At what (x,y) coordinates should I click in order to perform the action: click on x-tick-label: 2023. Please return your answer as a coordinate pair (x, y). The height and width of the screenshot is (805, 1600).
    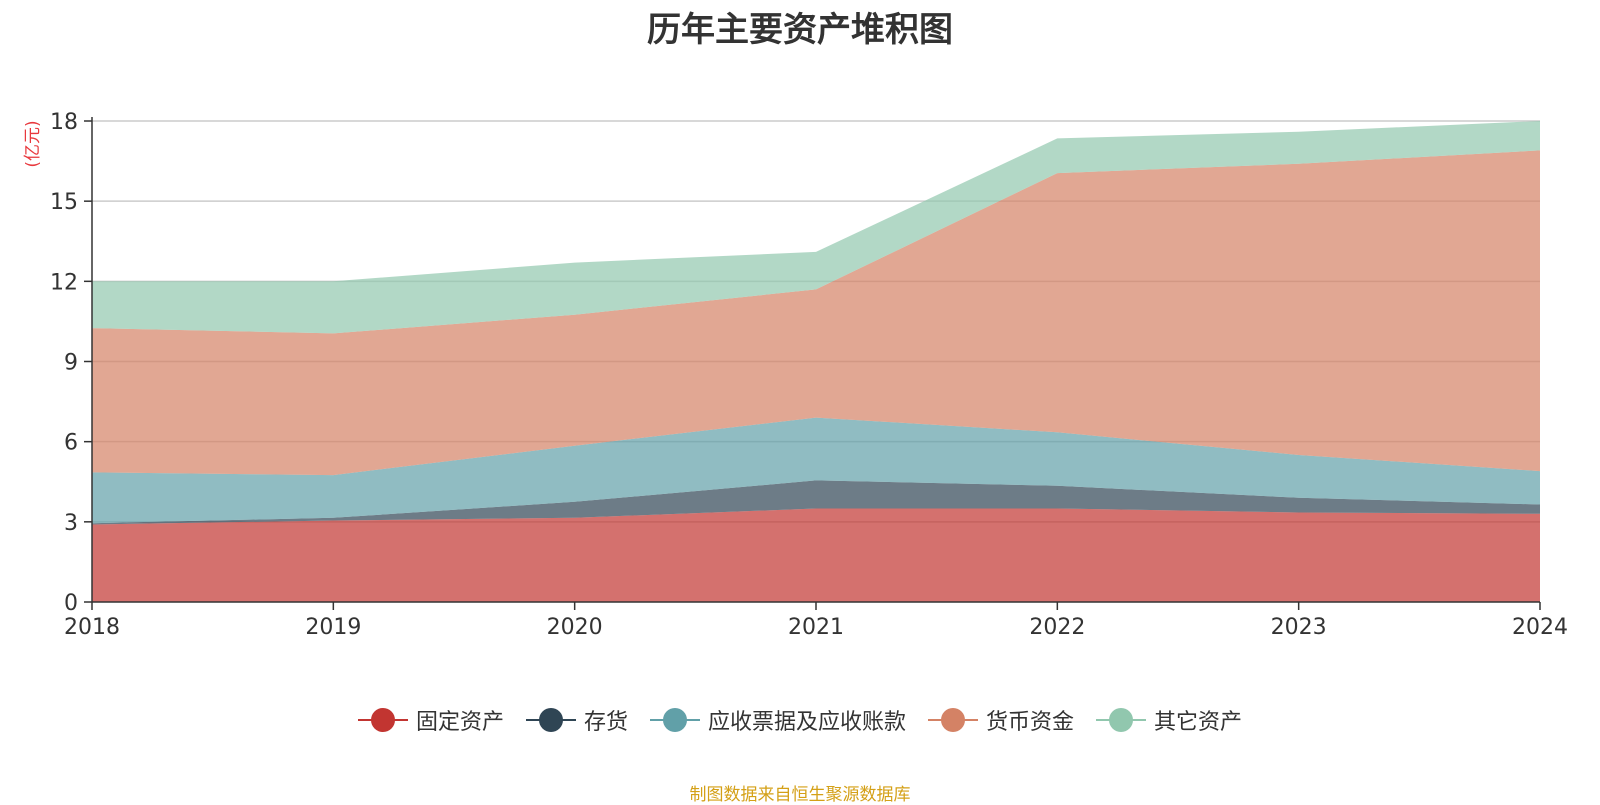
    Looking at the image, I should click on (1299, 627).